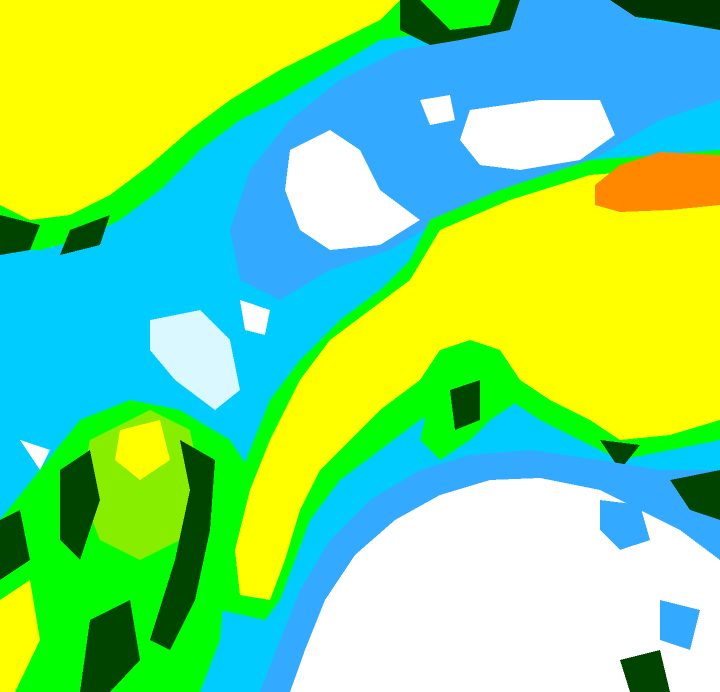  What do you see at coordinates (650, 575) in the screenshot?
I see `blue-region` at bounding box center [650, 575].